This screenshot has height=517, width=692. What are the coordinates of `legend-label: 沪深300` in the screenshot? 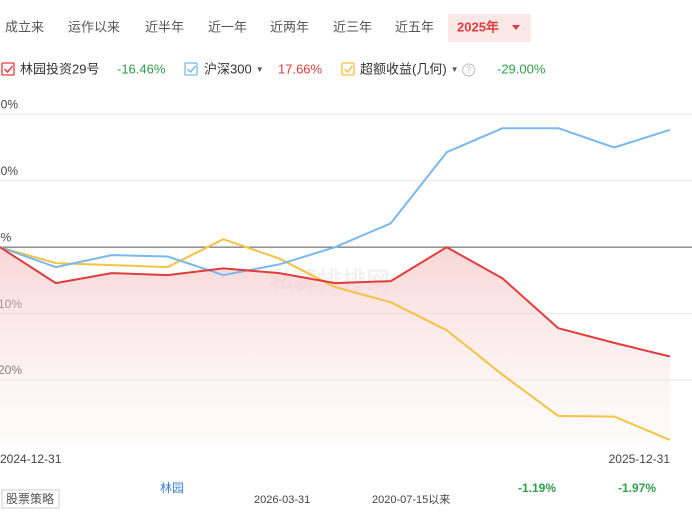 It's located at (228, 68).